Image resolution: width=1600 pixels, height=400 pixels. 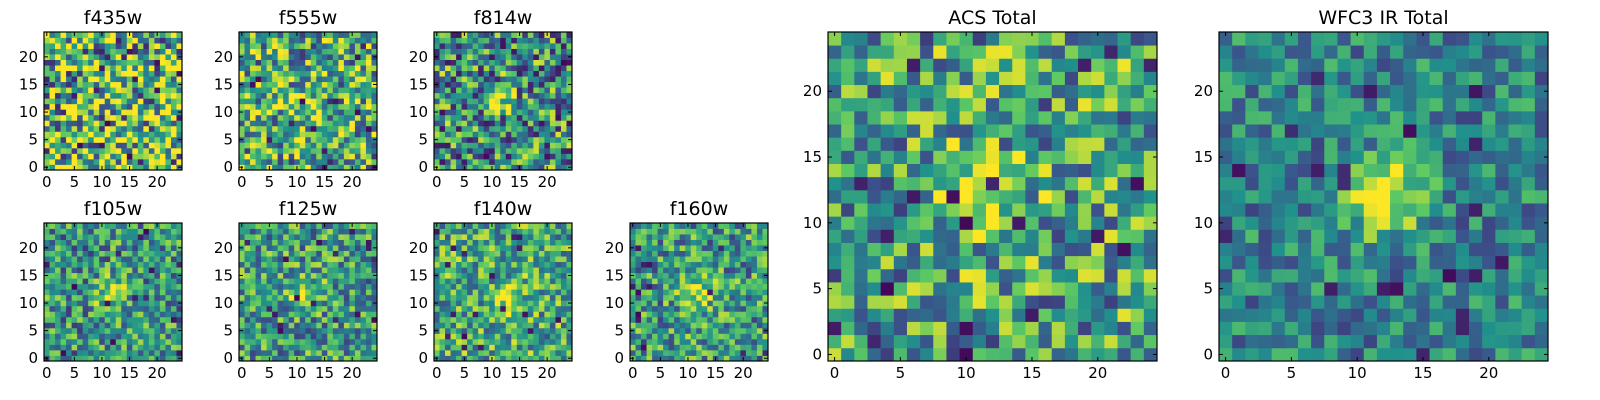 What do you see at coordinates (75, 373) in the screenshot?
I see `x-tick-label: 5` at bounding box center [75, 373].